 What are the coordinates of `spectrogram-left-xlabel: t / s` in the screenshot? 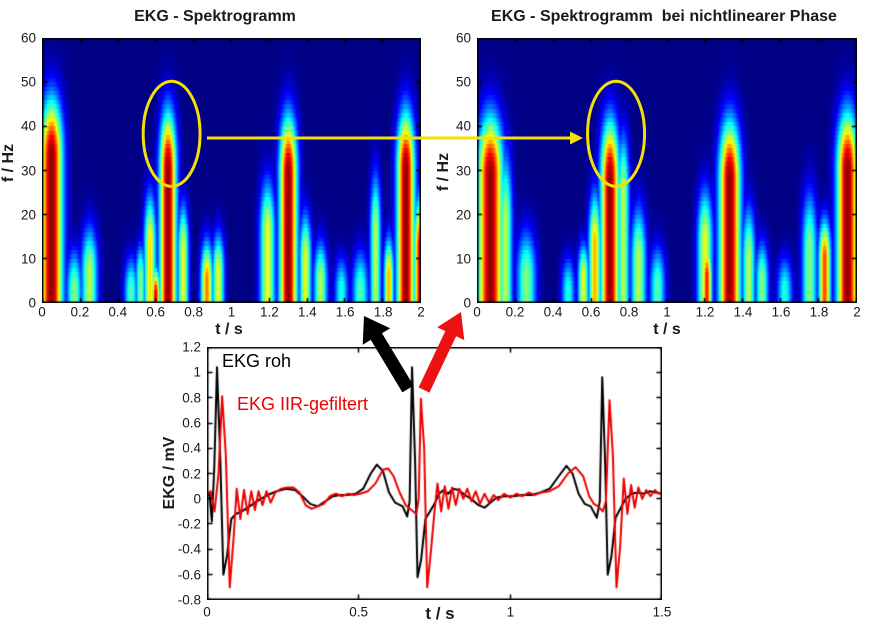 It's located at (229, 329).